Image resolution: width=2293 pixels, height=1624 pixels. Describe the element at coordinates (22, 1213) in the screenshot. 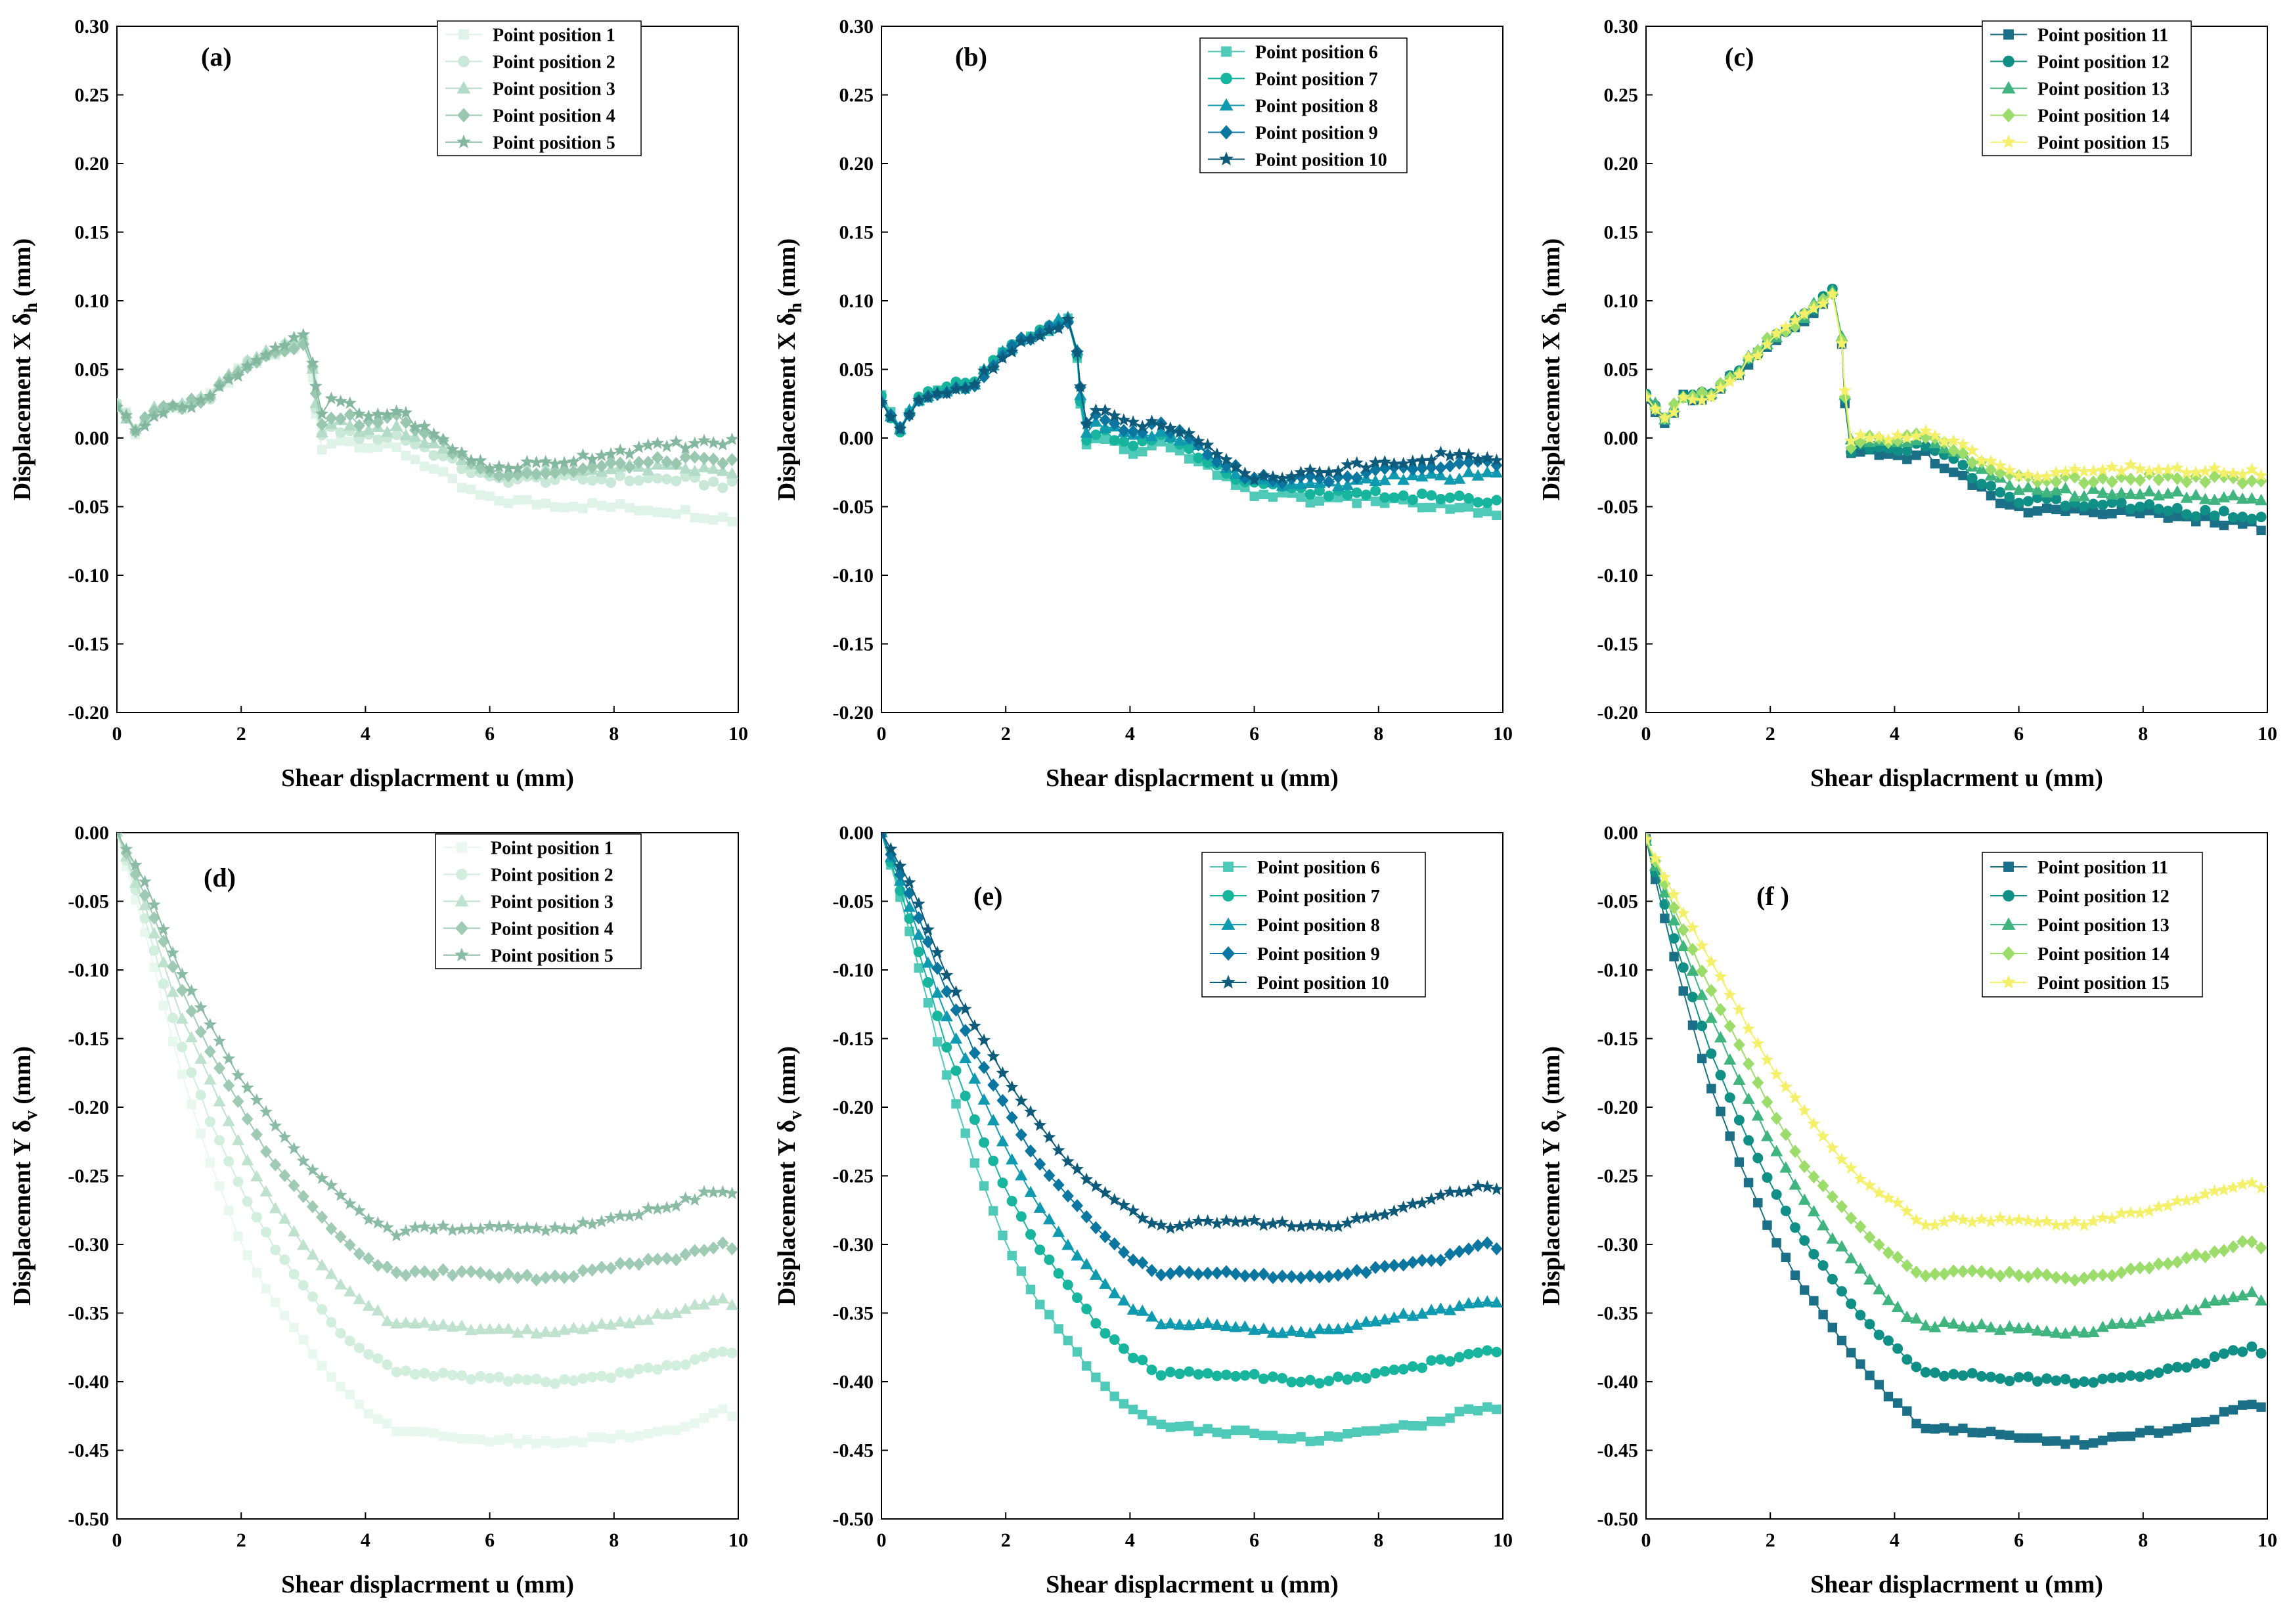

I see `y-axis-title-main: Displacement Y δ` at that location.